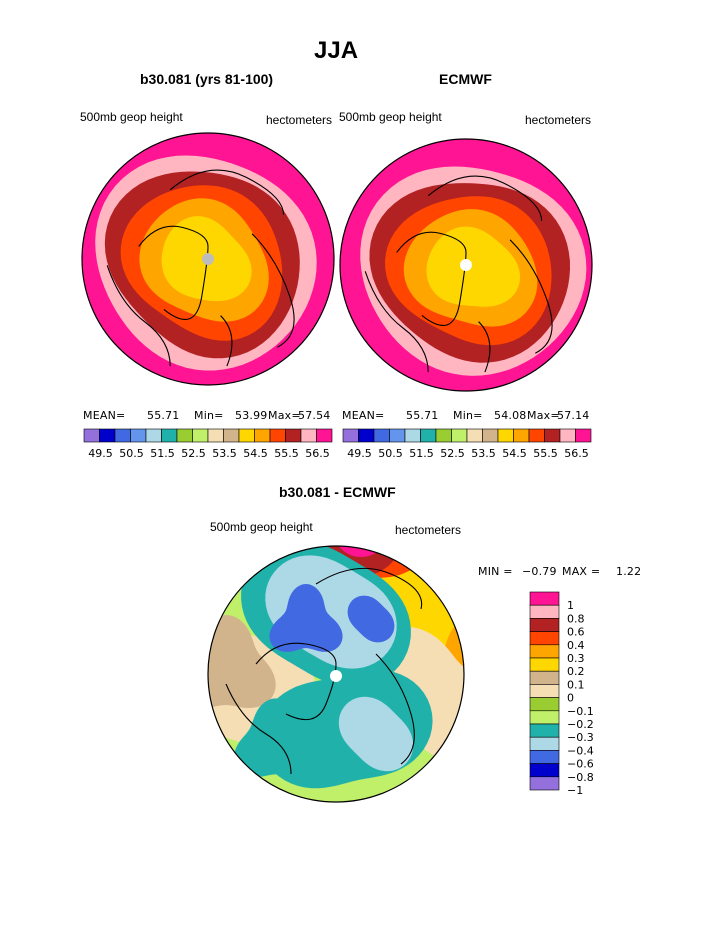  What do you see at coordinates (208, 259) in the screenshot?
I see `panel1-pole-marker` at bounding box center [208, 259].